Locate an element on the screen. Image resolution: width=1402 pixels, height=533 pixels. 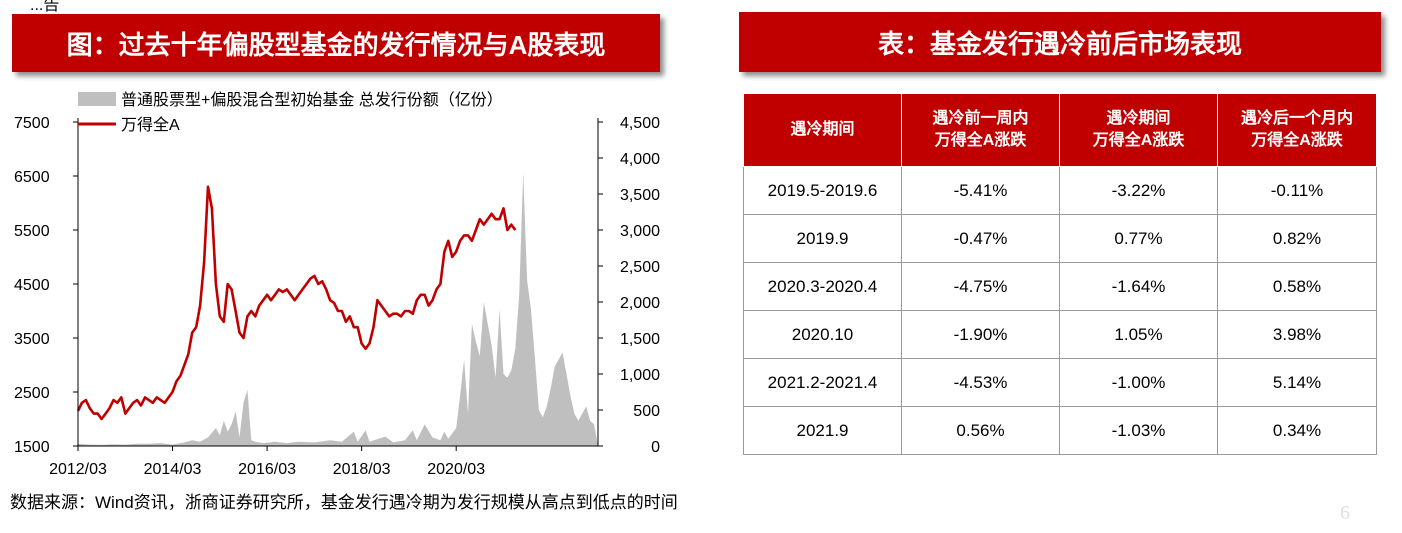
cell-week-before: -1.90% is located at coordinates (980, 334).